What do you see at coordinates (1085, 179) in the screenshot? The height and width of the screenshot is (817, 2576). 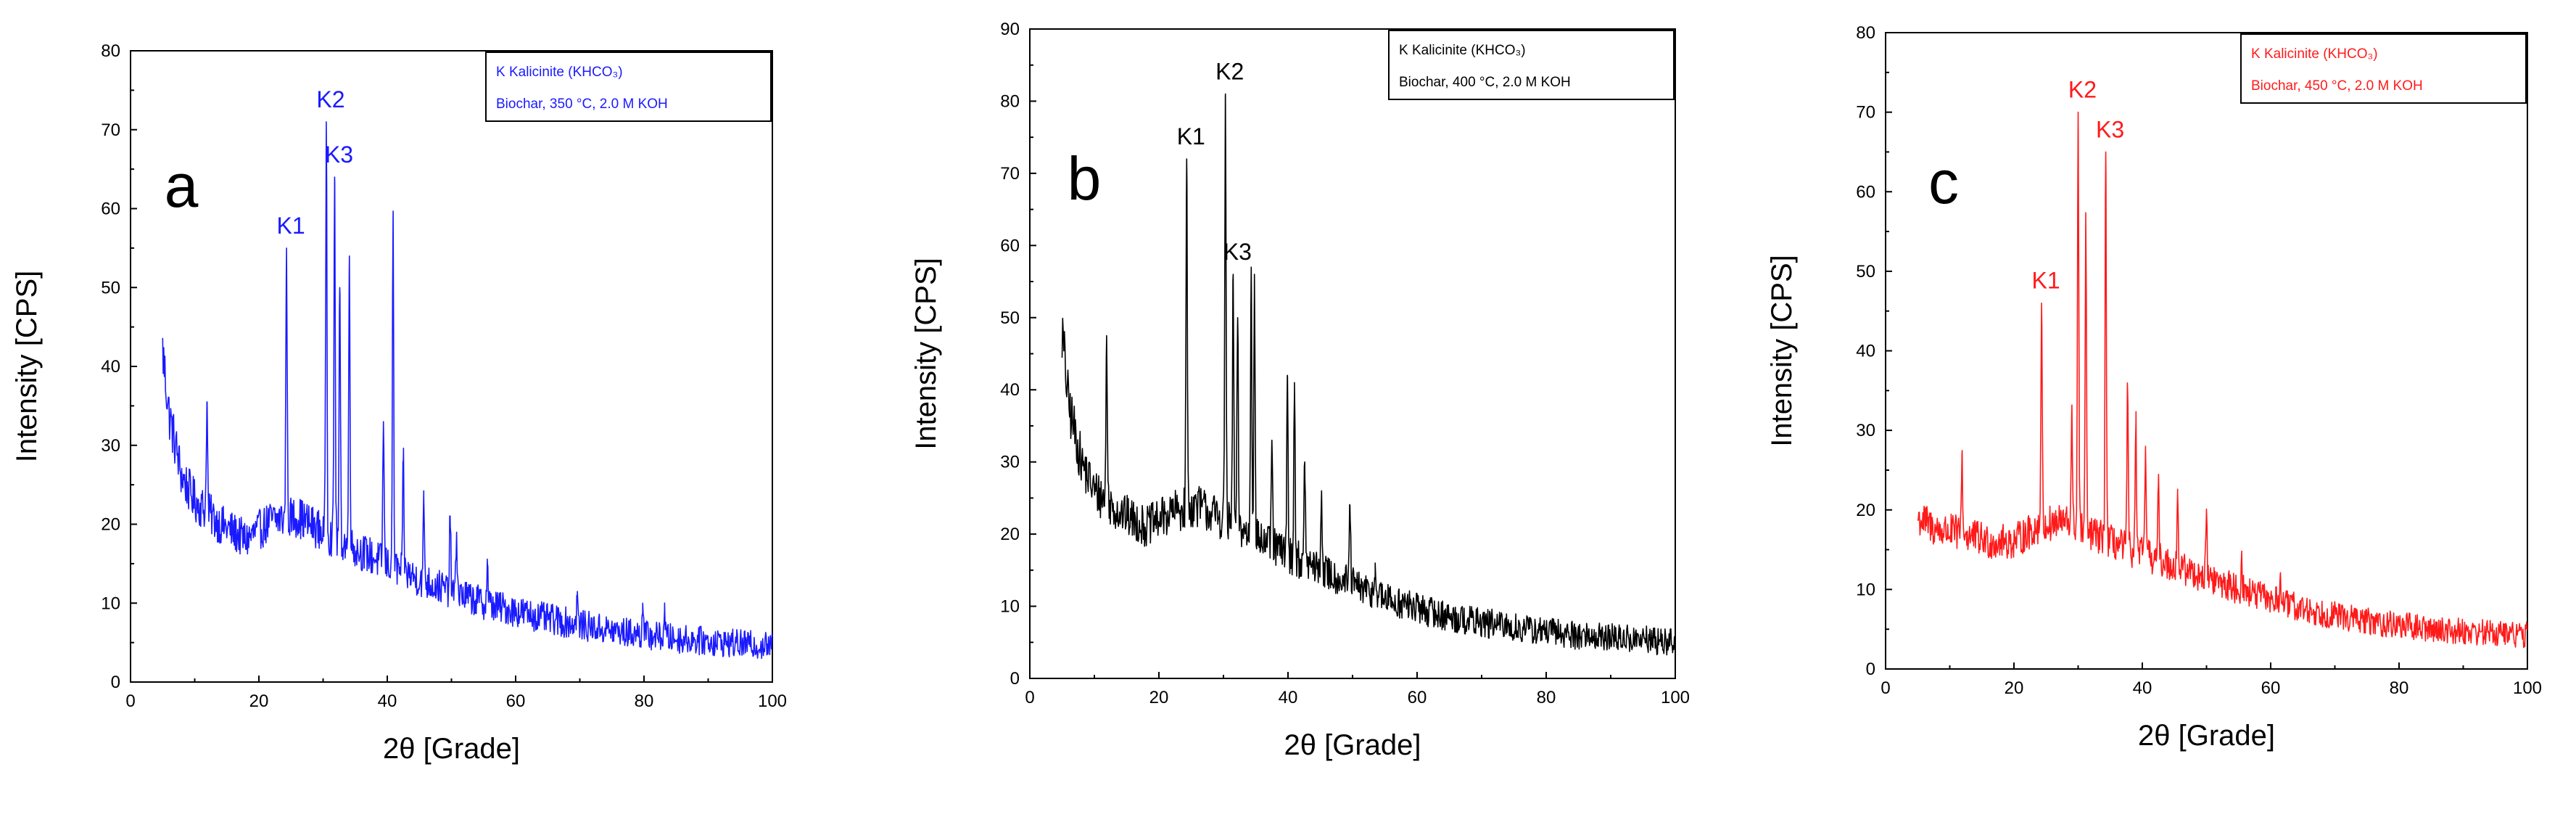 I see `panel-letter: b` at bounding box center [1085, 179].